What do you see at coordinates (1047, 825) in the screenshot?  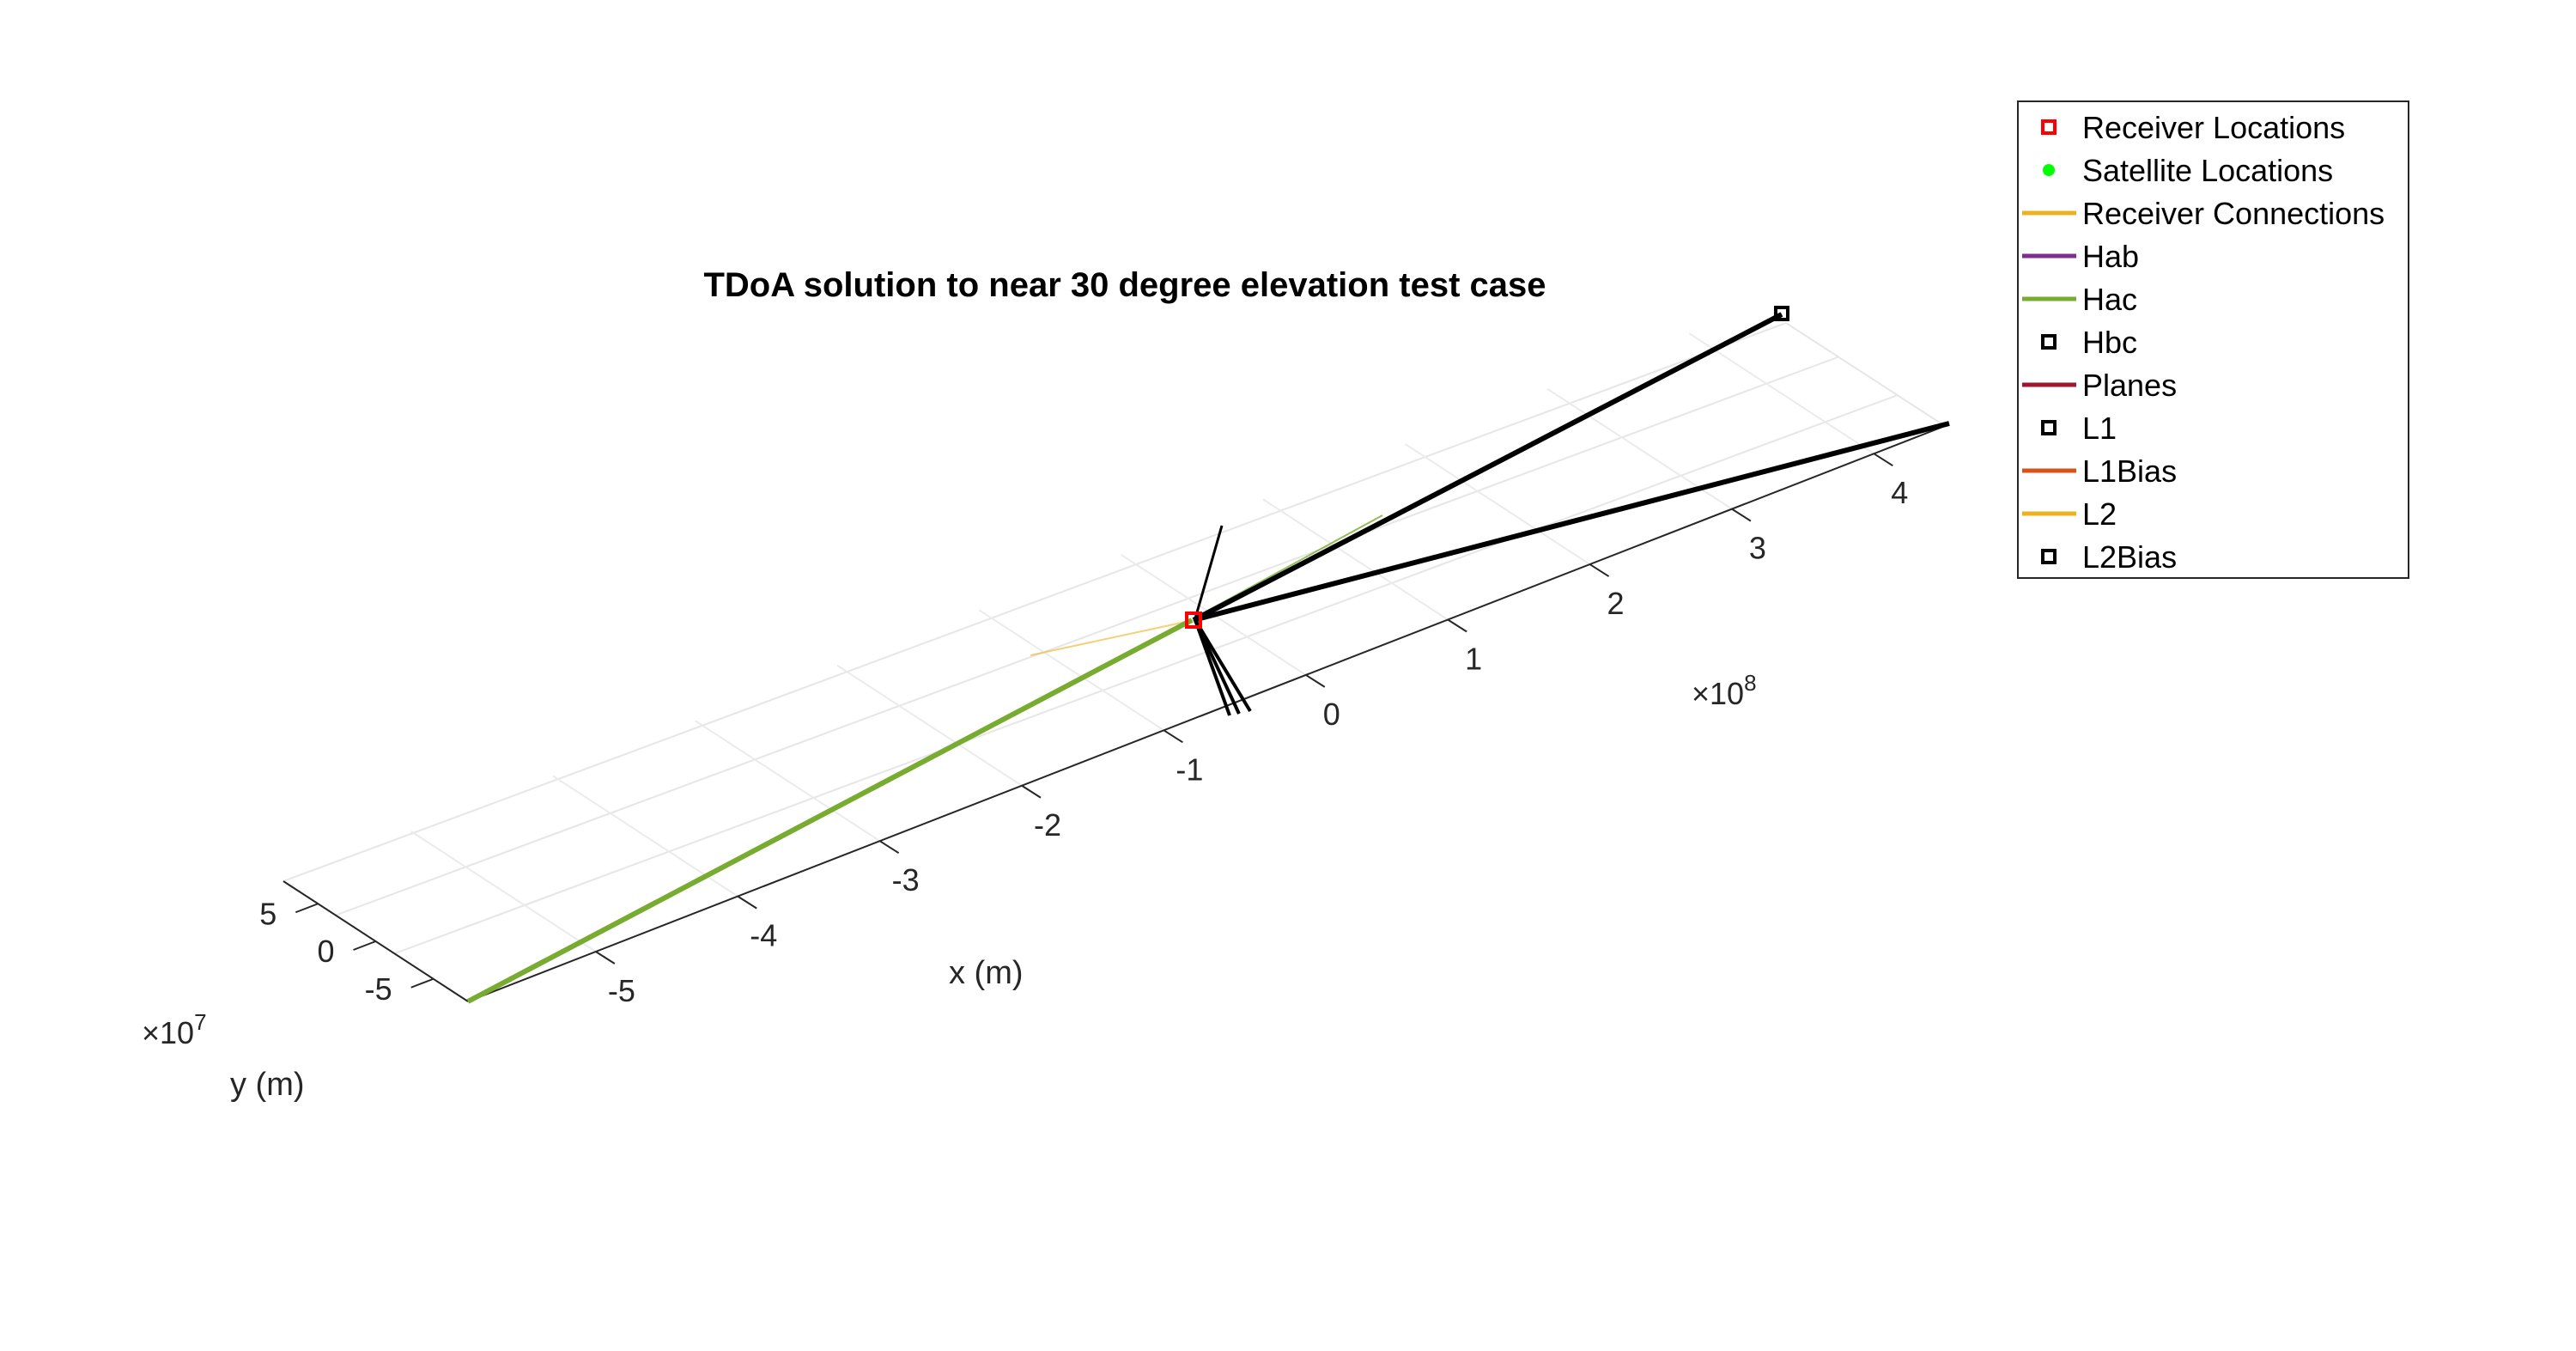 I see `x-tick-label: -2` at bounding box center [1047, 825].